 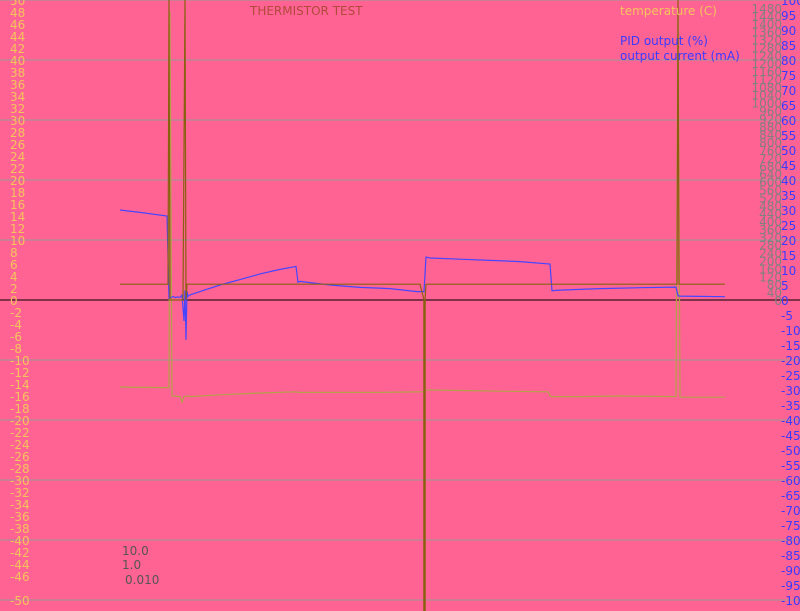 What do you see at coordinates (790, 601) in the screenshot?
I see `right-tick-label: -100` at bounding box center [790, 601].